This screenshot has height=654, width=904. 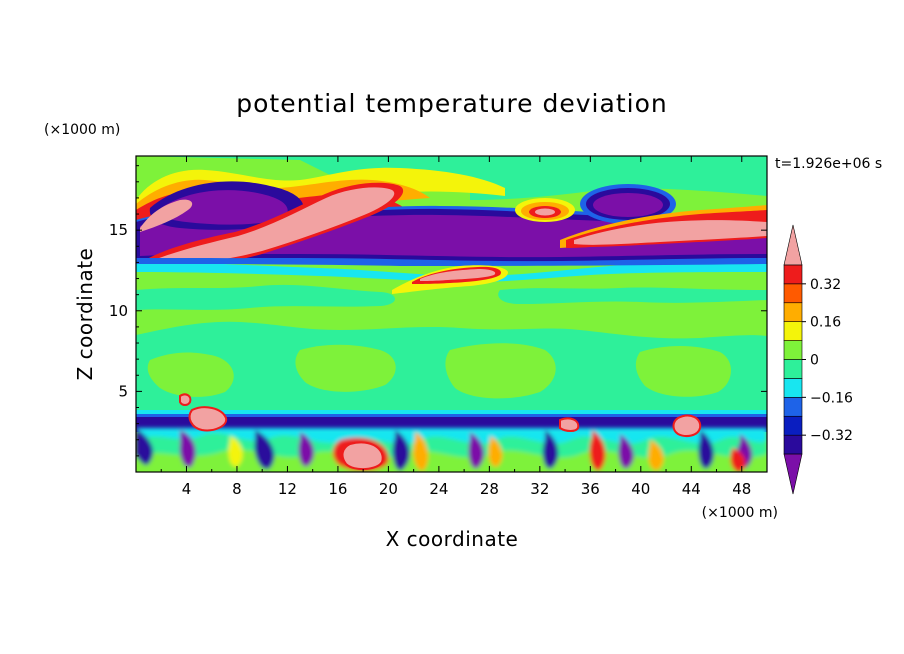 What do you see at coordinates (539, 489) in the screenshot?
I see `x-tick-label: 32` at bounding box center [539, 489].